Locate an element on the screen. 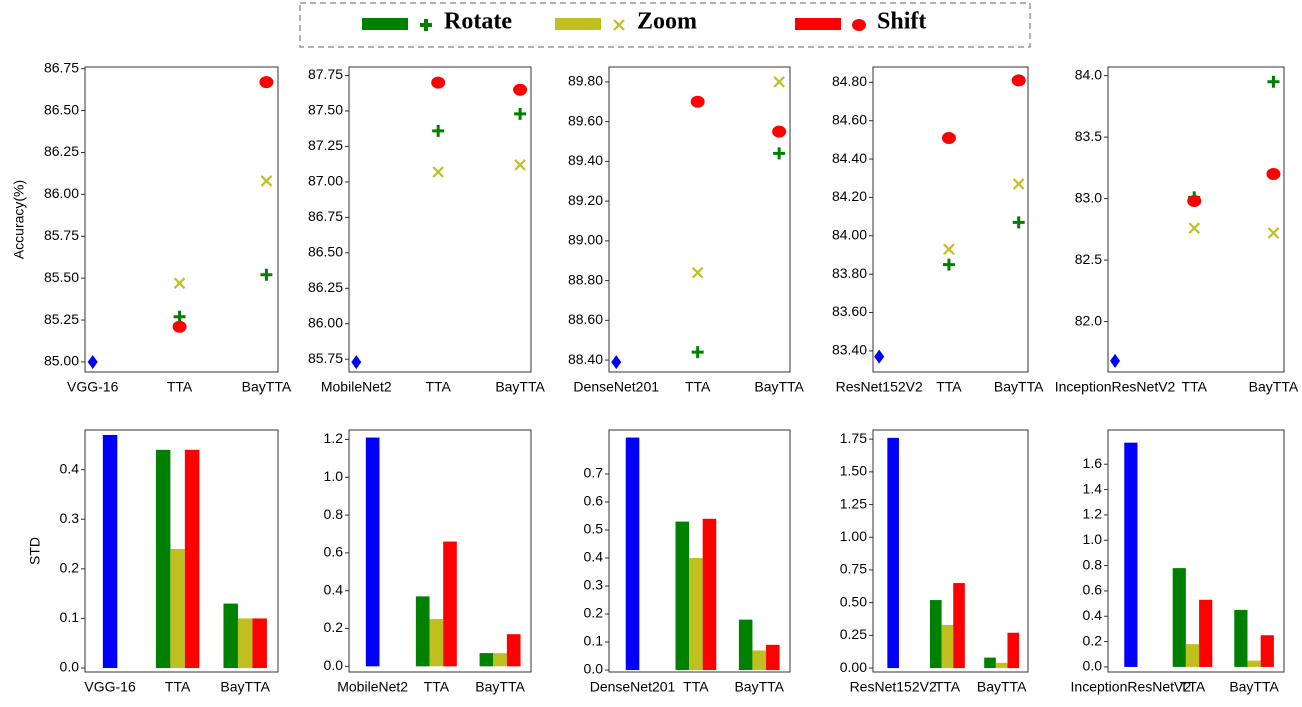  x-tick-label: ResNet152V2 is located at coordinates (879, 387).